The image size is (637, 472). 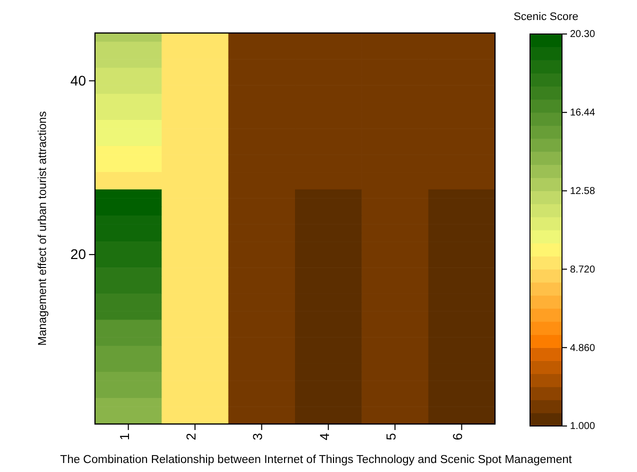 I want to click on x-axis-title: The Combination Relationship between Internet of Things Technology and Scenic Spot Management, so click(x=316, y=460).